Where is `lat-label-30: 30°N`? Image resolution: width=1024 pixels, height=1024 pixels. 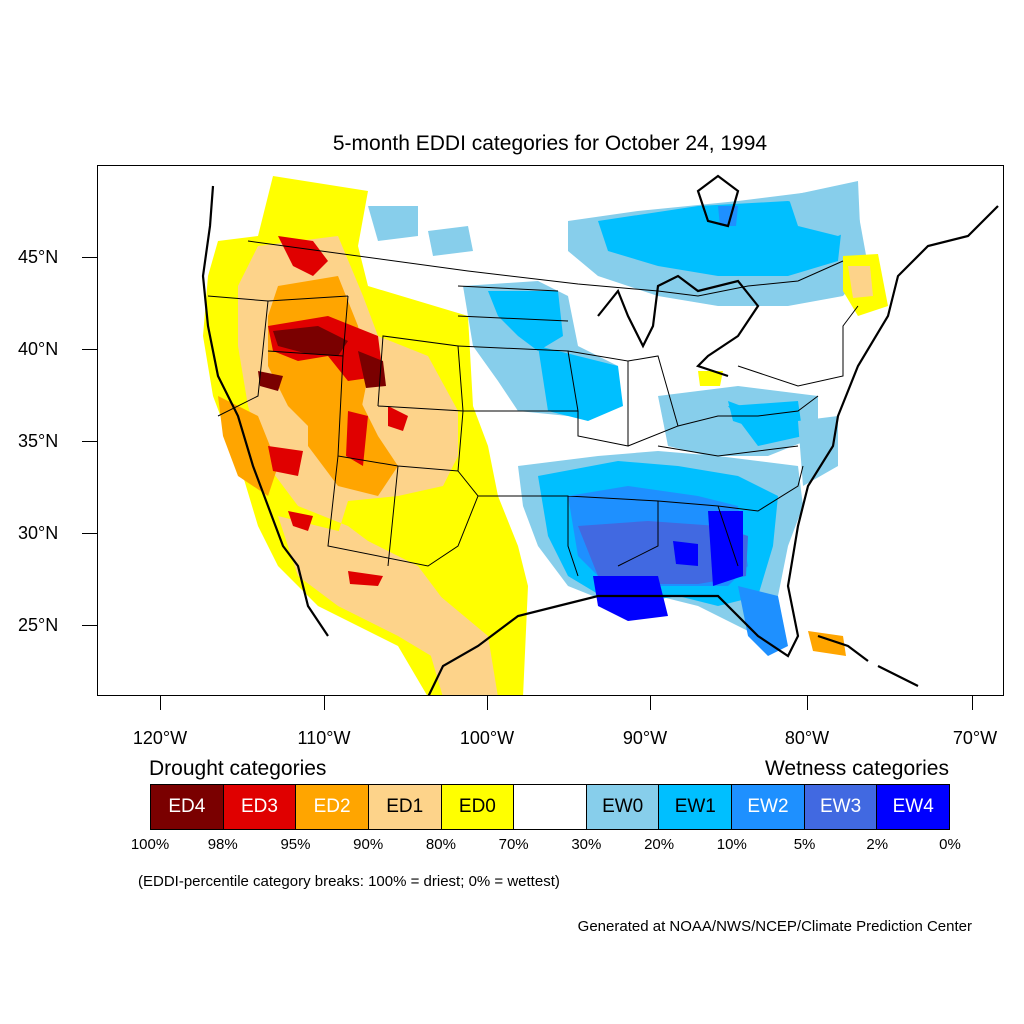
lat-label-30: 30°N is located at coordinates (38, 533).